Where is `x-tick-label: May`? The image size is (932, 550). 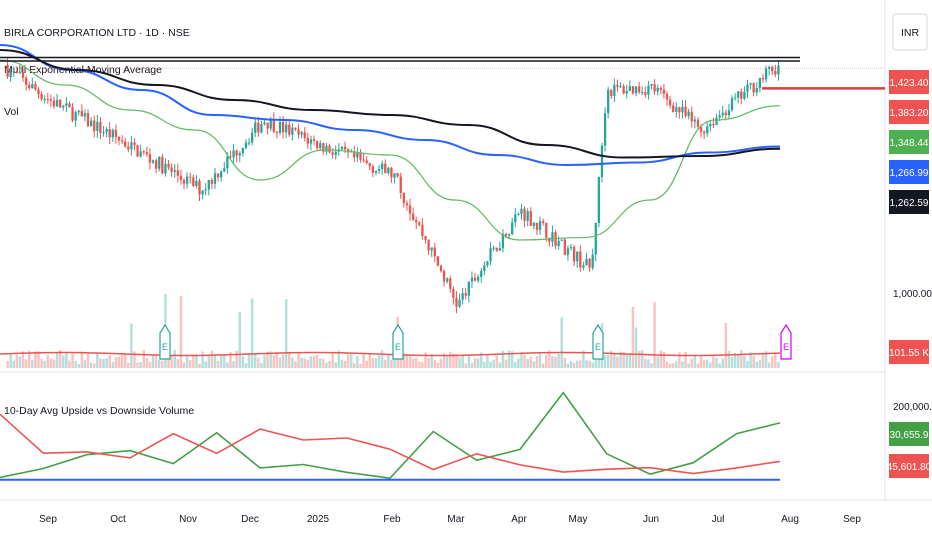 x-tick-label: May is located at coordinates (578, 519).